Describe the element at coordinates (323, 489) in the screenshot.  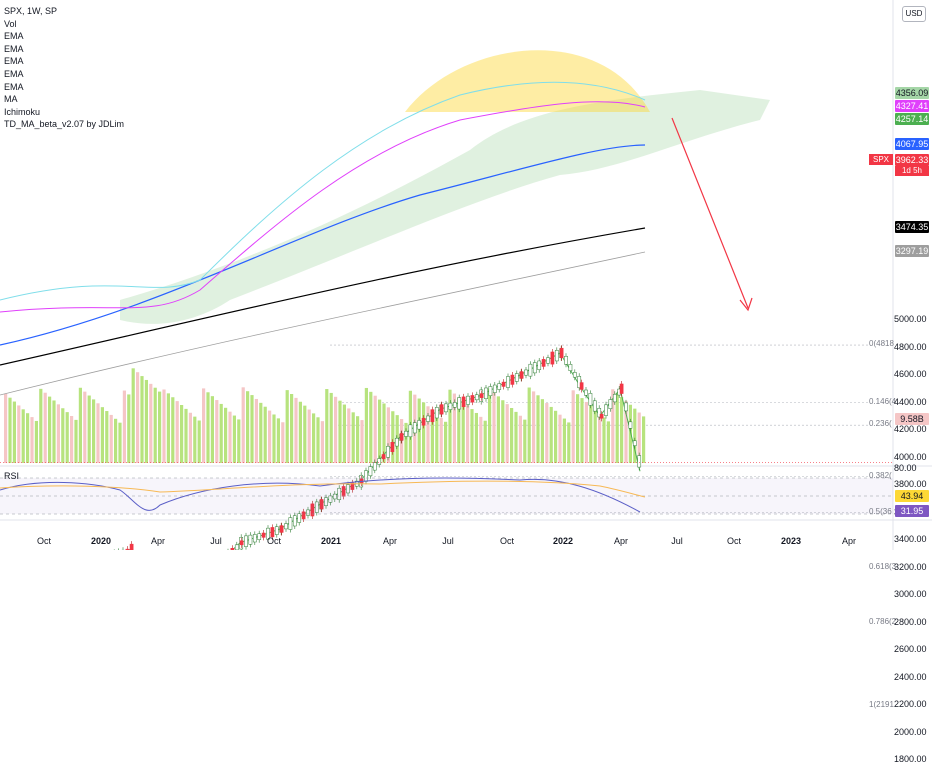
I see `rsi-ma-line` at that location.